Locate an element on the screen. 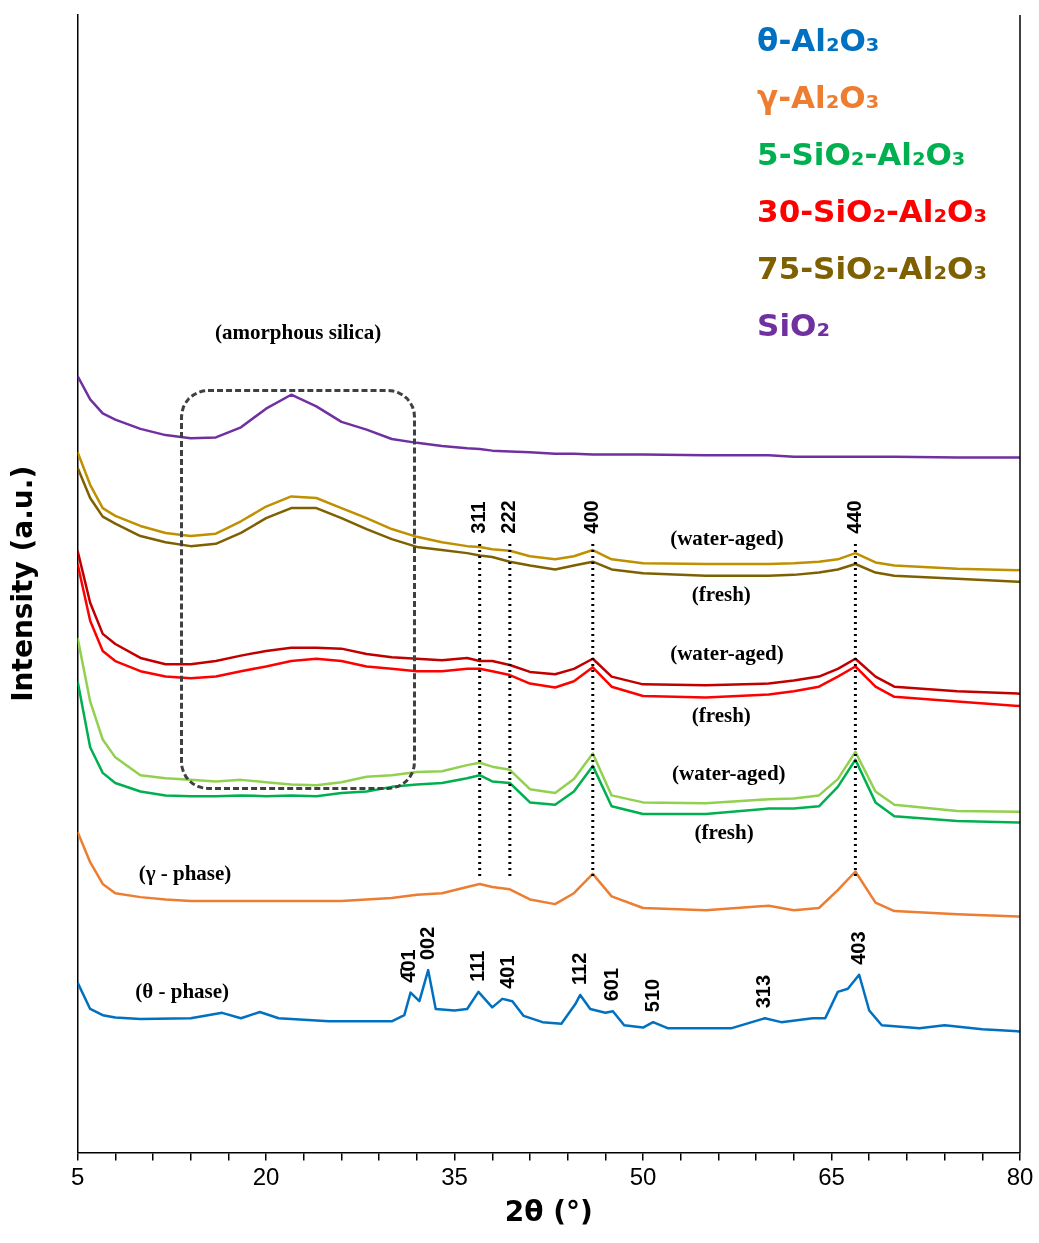  text: 5-SiO₂-Al₂O₃ is located at coordinates (862, 154).